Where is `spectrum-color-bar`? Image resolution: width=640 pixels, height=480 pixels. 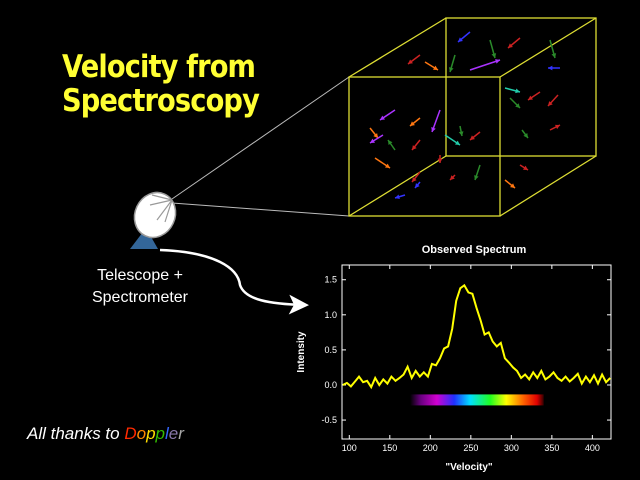 spectrum-color-bar is located at coordinates (477, 400).